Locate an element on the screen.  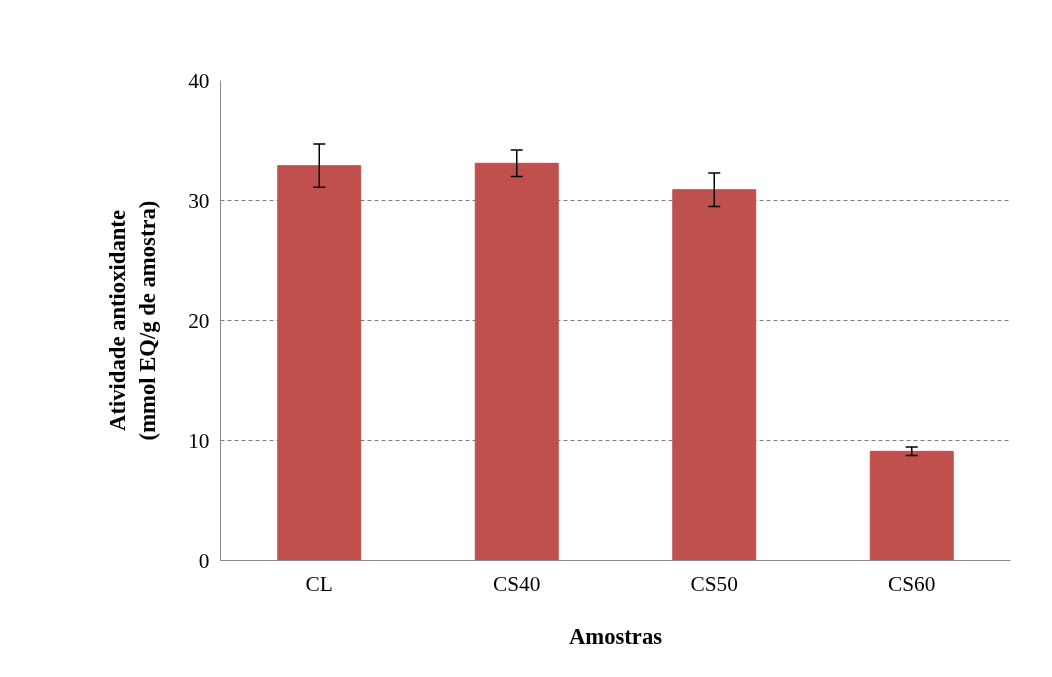
y-tick-label: 30 is located at coordinates (199, 200).